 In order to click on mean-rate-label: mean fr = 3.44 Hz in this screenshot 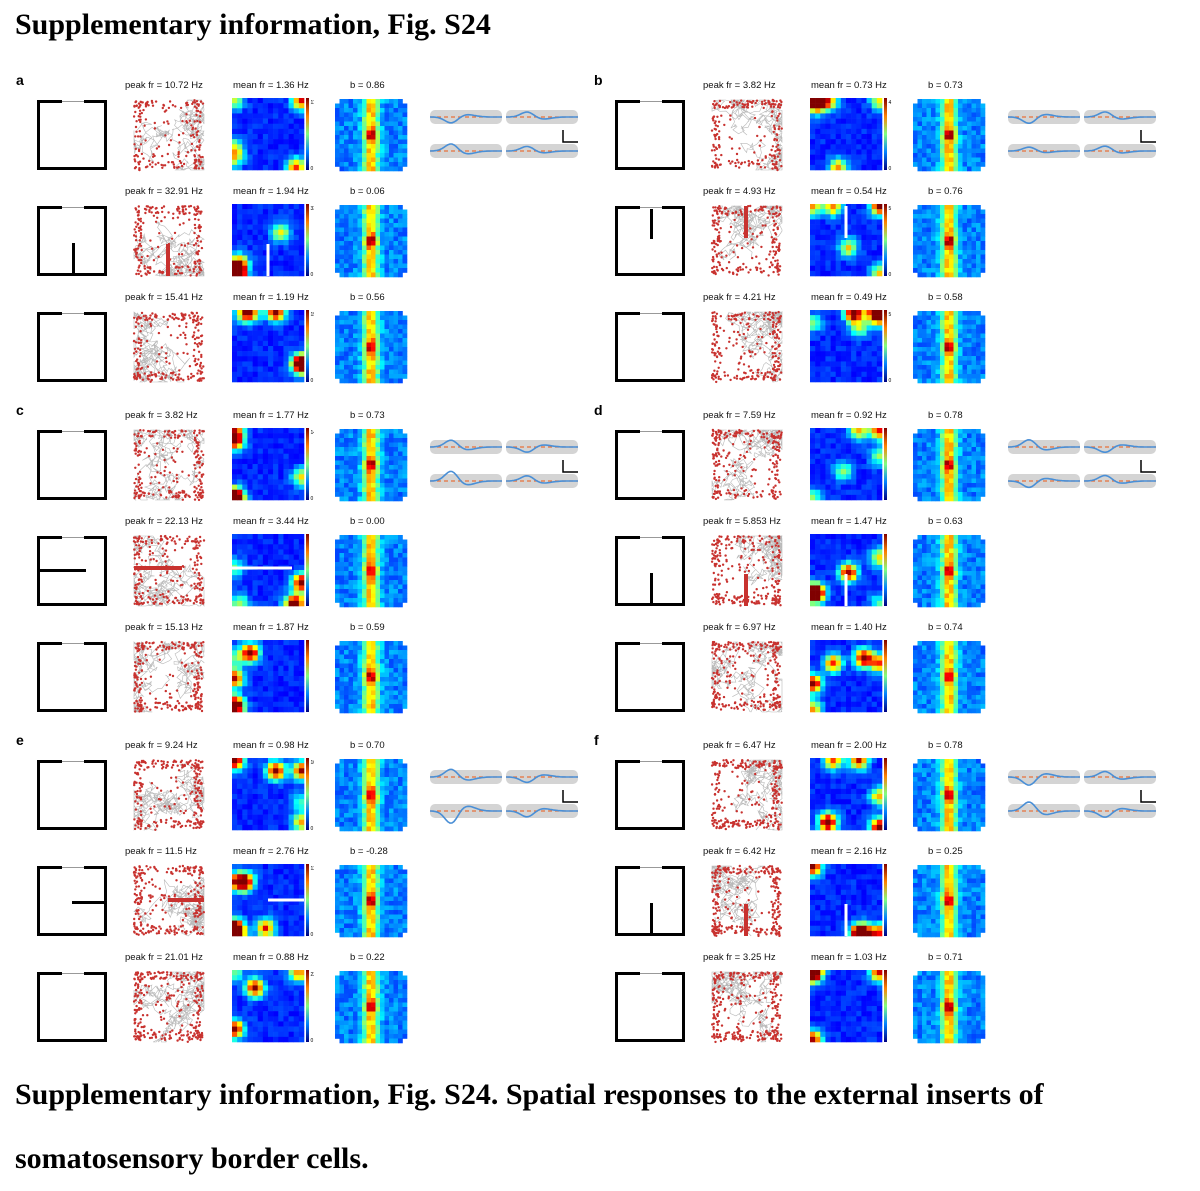, I will do `click(271, 521)`.